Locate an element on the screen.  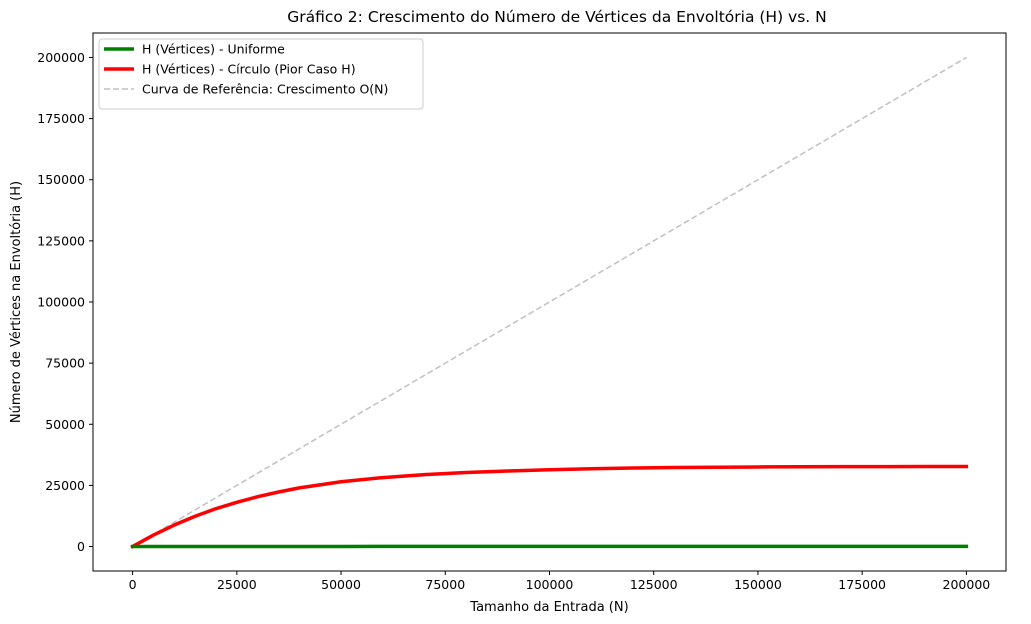
y-tick-label: 50000 is located at coordinates (65, 424).